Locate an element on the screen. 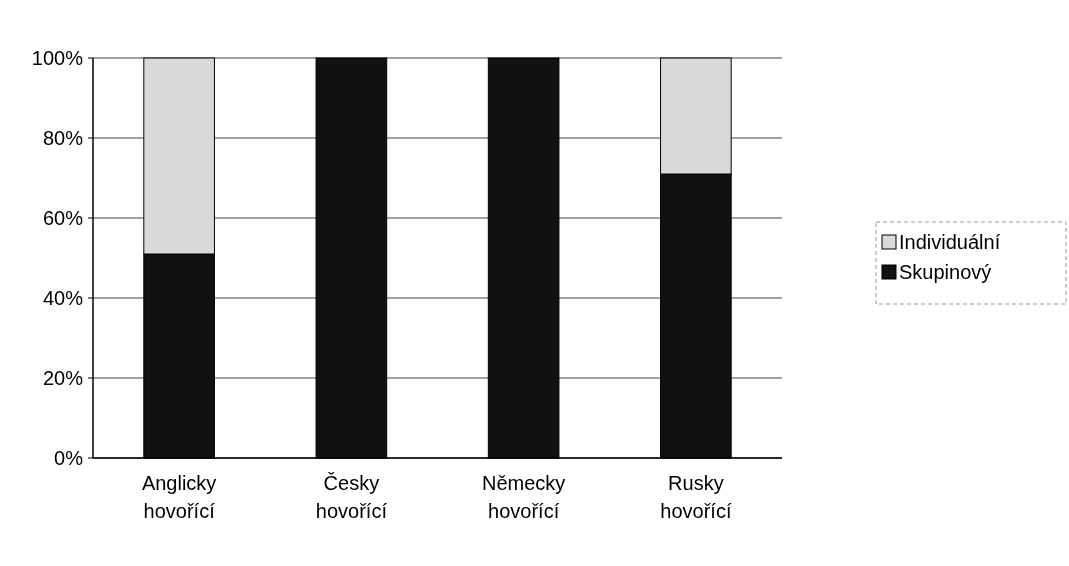 The image size is (1069, 566). legend-label: Skupinový is located at coordinates (945, 272).